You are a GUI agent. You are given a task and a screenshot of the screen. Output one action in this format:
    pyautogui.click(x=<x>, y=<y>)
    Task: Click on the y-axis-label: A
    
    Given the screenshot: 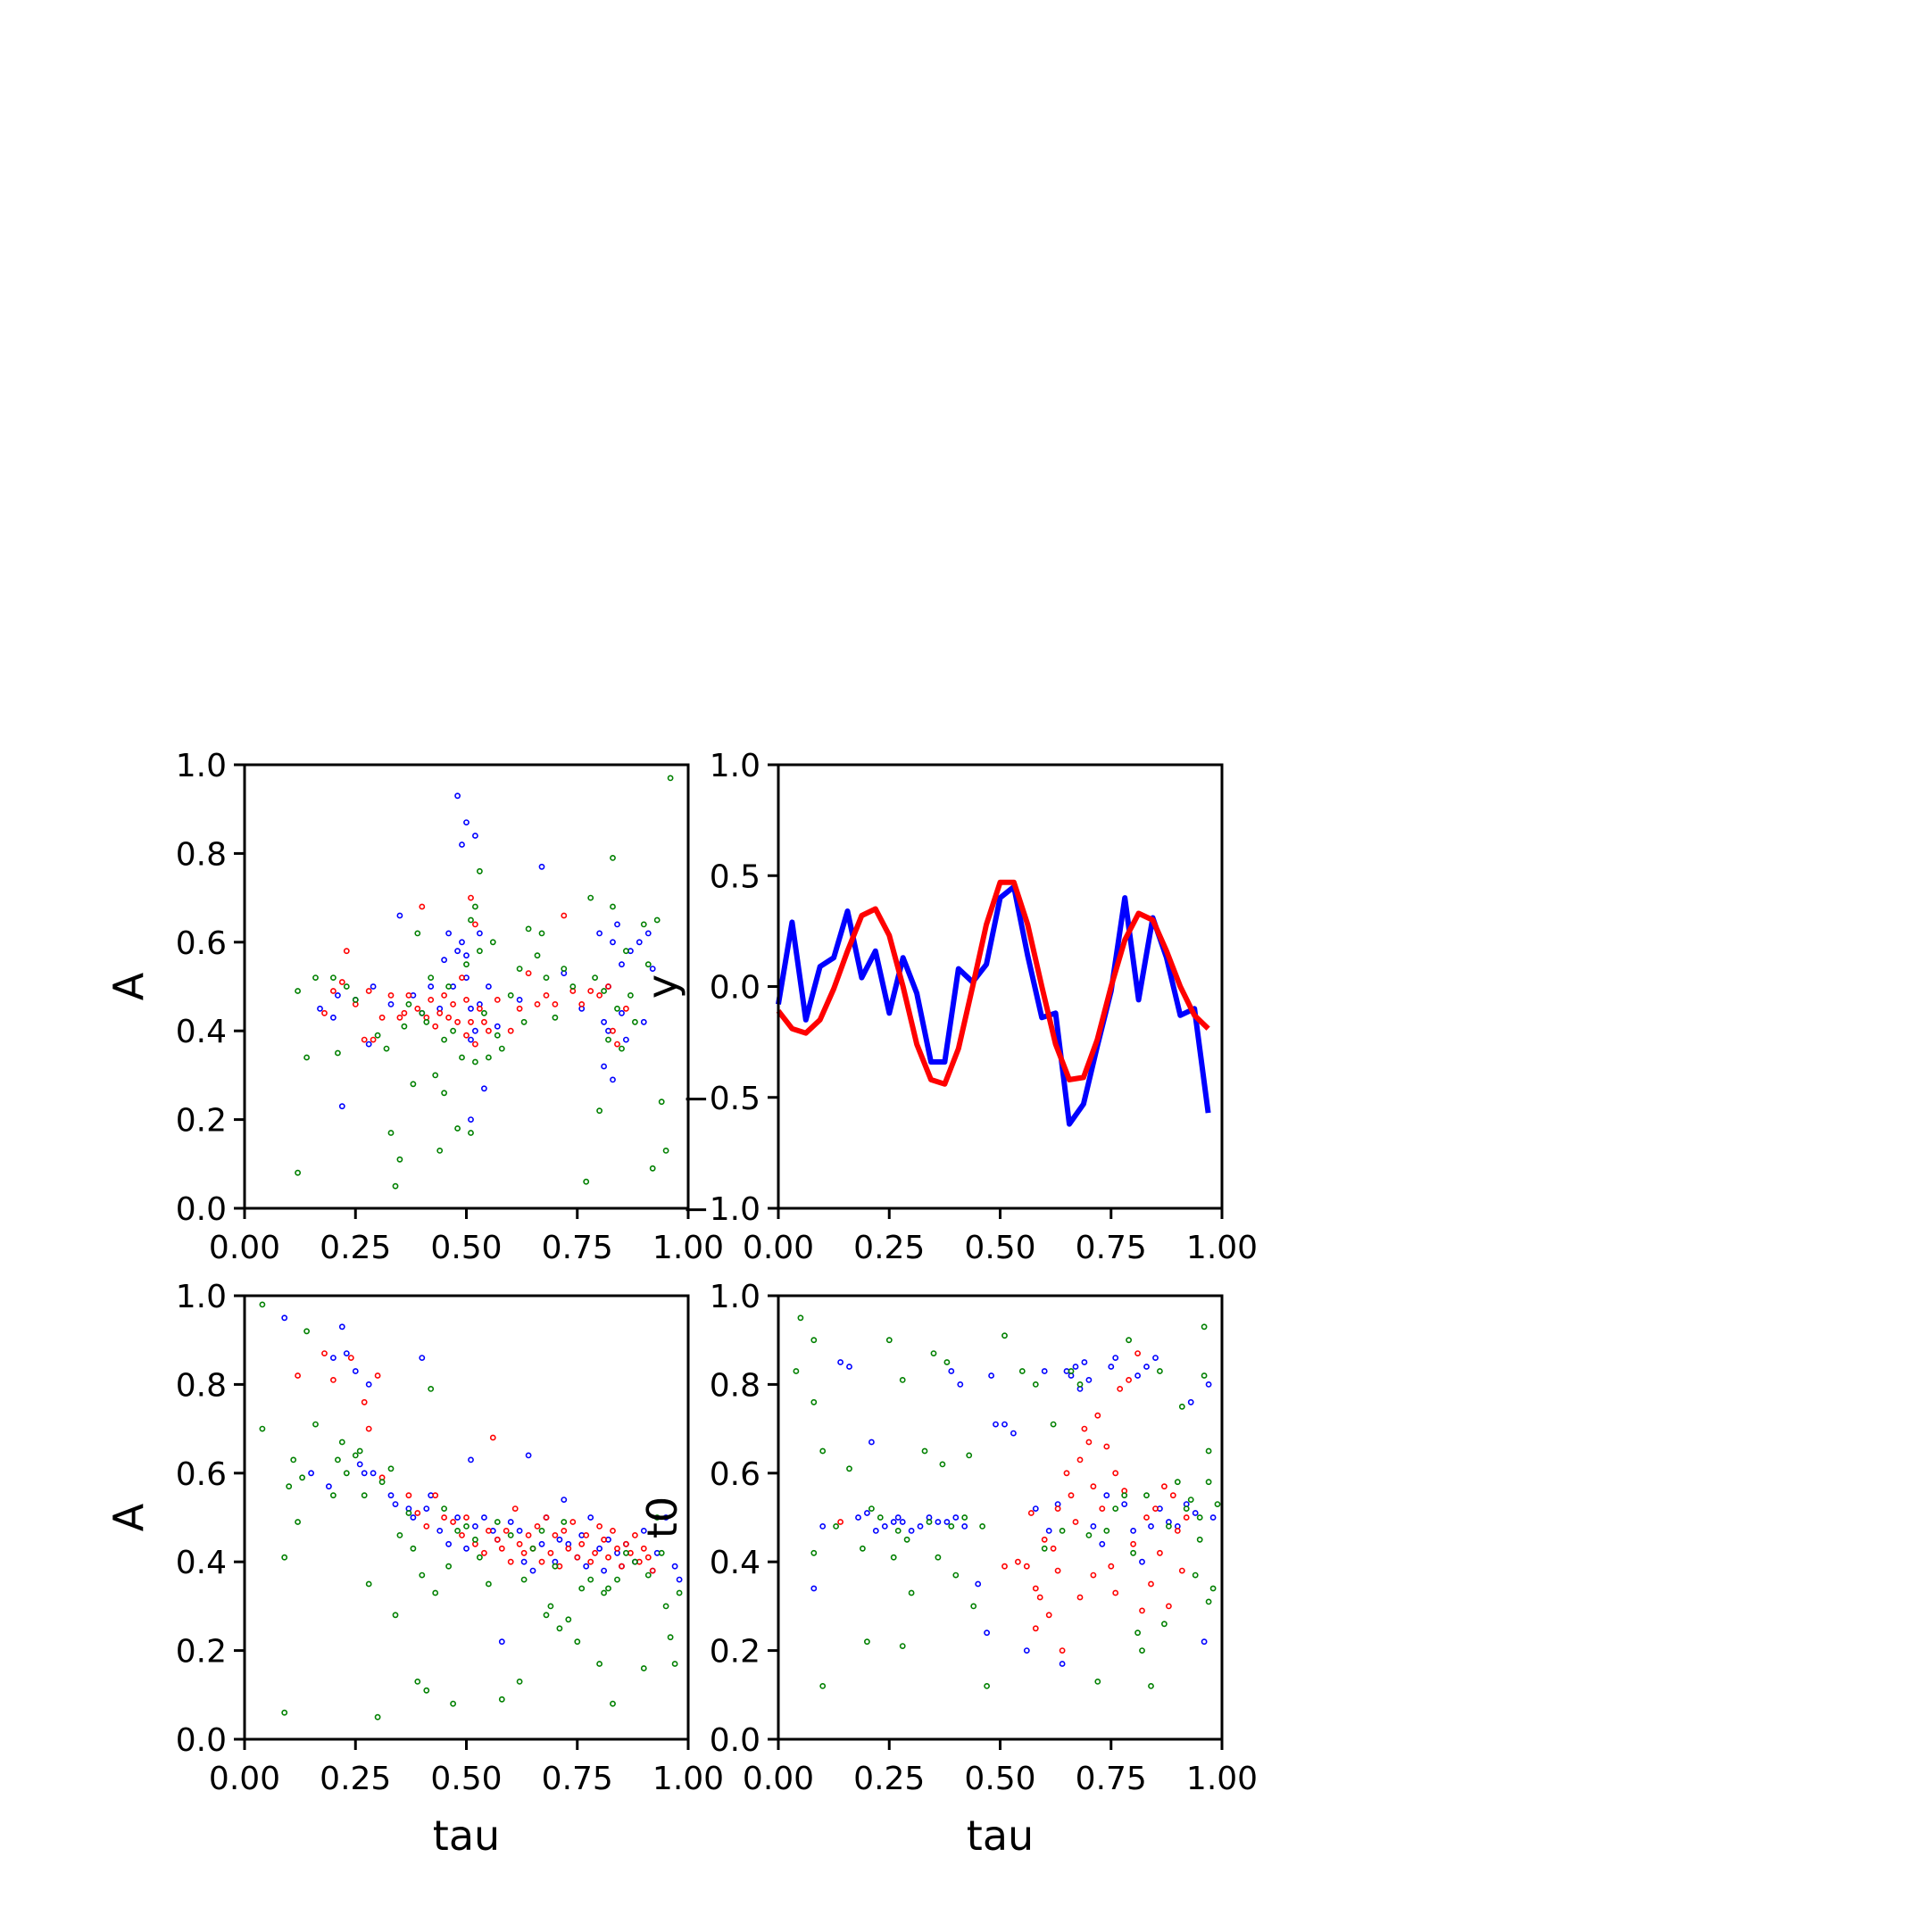 What is the action you would take?
    pyautogui.click(x=128, y=986)
    